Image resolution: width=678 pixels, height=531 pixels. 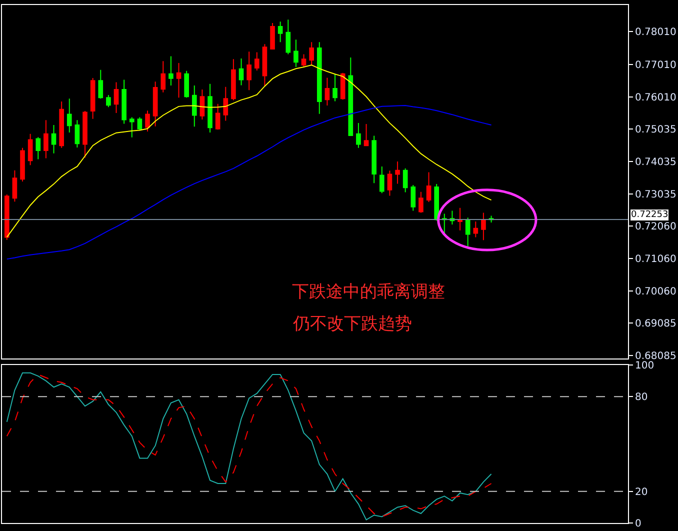 I want to click on annotation: 下跌途中的乖离调整, so click(x=368, y=292).